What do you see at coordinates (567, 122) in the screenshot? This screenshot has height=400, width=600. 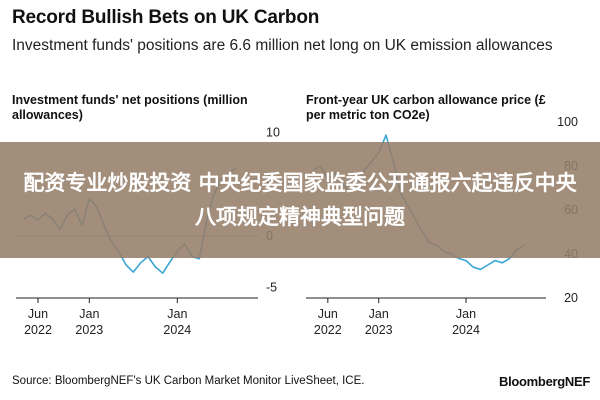 I see `right-y-tick-label: 100` at bounding box center [567, 122].